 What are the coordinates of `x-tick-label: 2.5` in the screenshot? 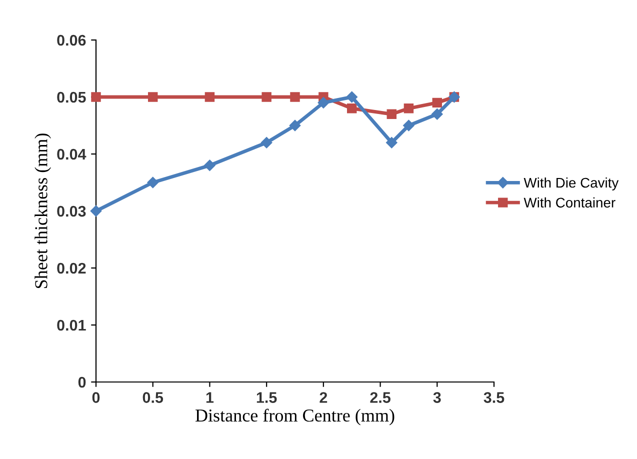 It's located at (380, 397).